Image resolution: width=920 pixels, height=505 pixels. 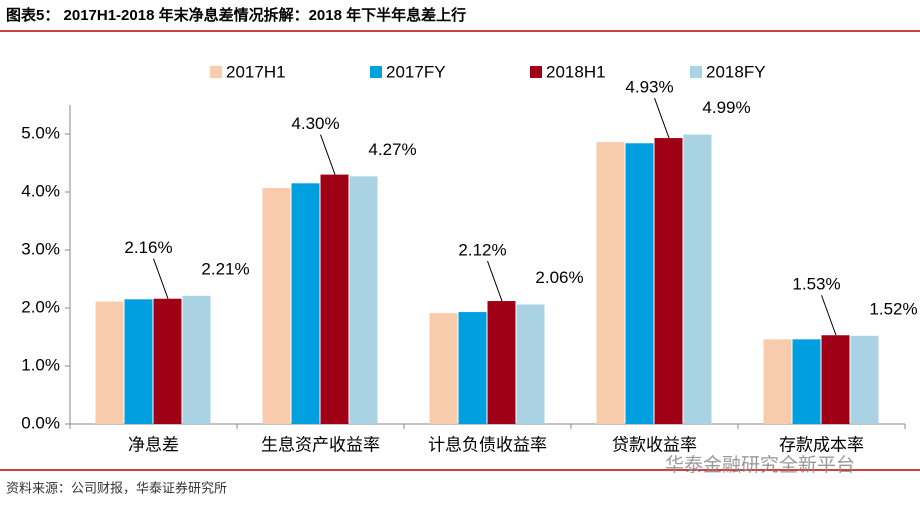 What do you see at coordinates (225, 268) in the screenshot?
I see `value-label: 2.21%` at bounding box center [225, 268].